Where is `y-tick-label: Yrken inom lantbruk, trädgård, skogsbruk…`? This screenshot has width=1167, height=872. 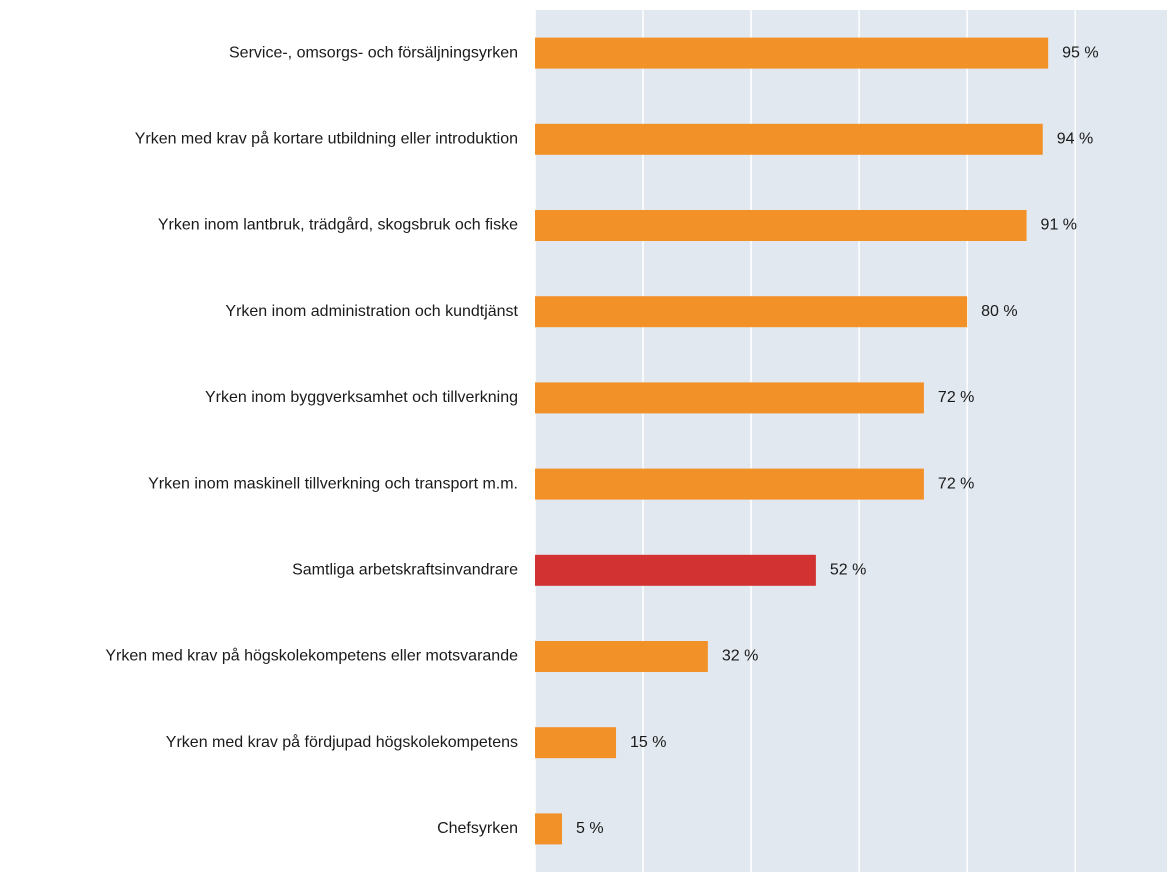 y-tick-label: Yrken inom lantbruk, trädgård, skogsbruk… is located at coordinates (338, 225).